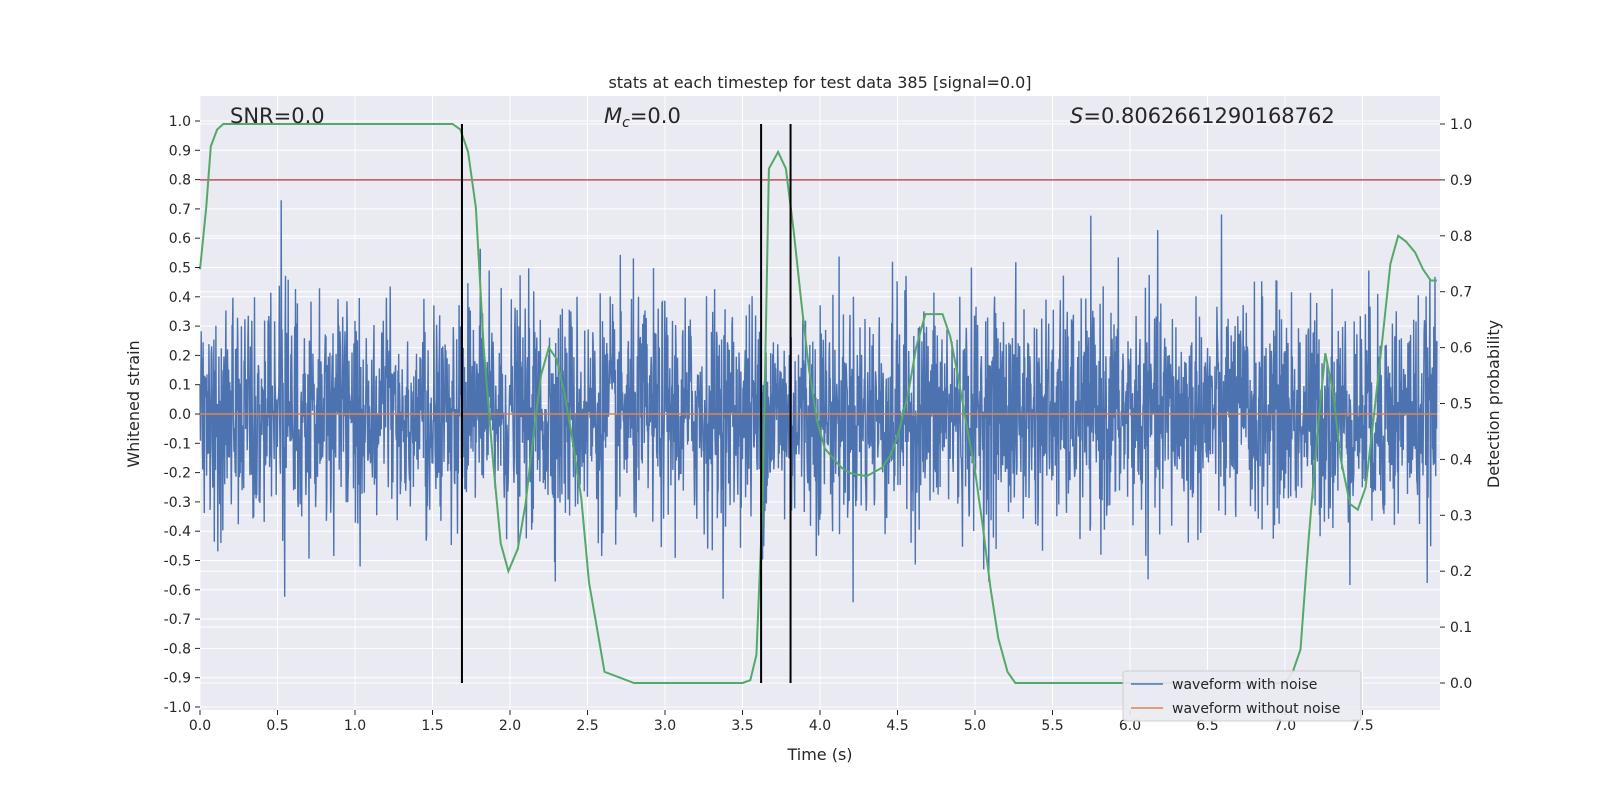  I want to click on x-tick-label: 7.5, so click(1362, 726).